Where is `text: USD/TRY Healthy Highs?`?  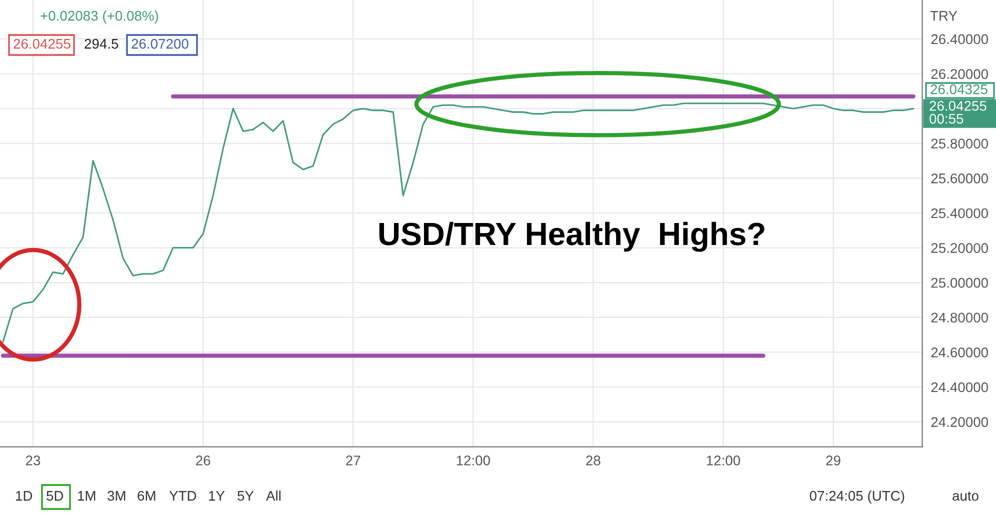 text: USD/TRY Healthy Highs? is located at coordinates (571, 237).